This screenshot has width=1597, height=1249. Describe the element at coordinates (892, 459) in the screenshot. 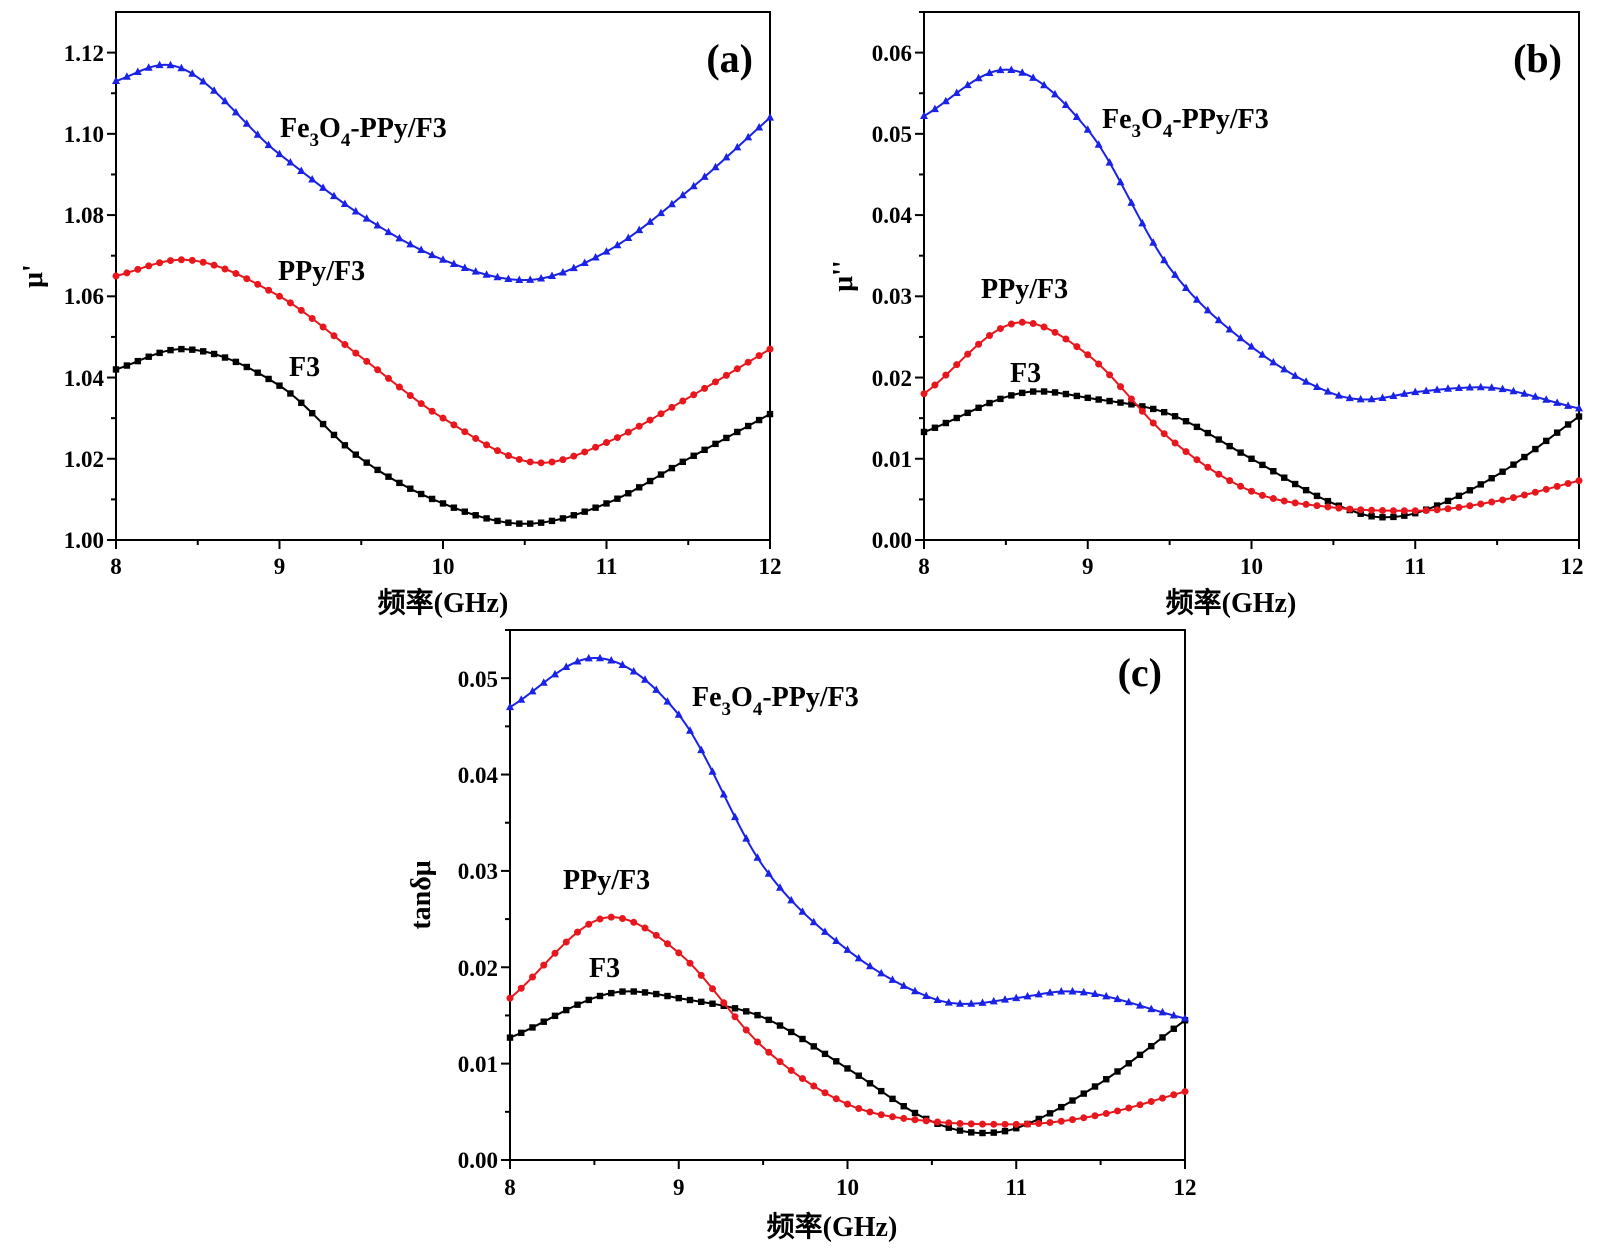

I see `panel-b-ytick: 0.01` at that location.